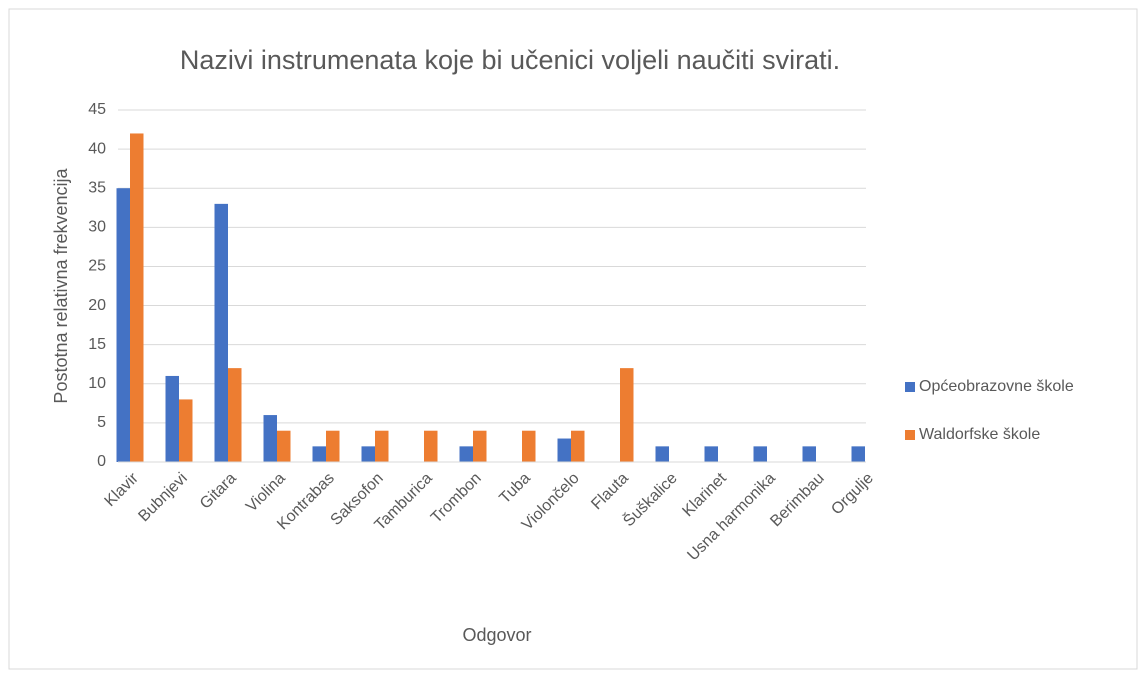  Describe the element at coordinates (101, 422) in the screenshot. I see `y-tick-label: 5` at that location.